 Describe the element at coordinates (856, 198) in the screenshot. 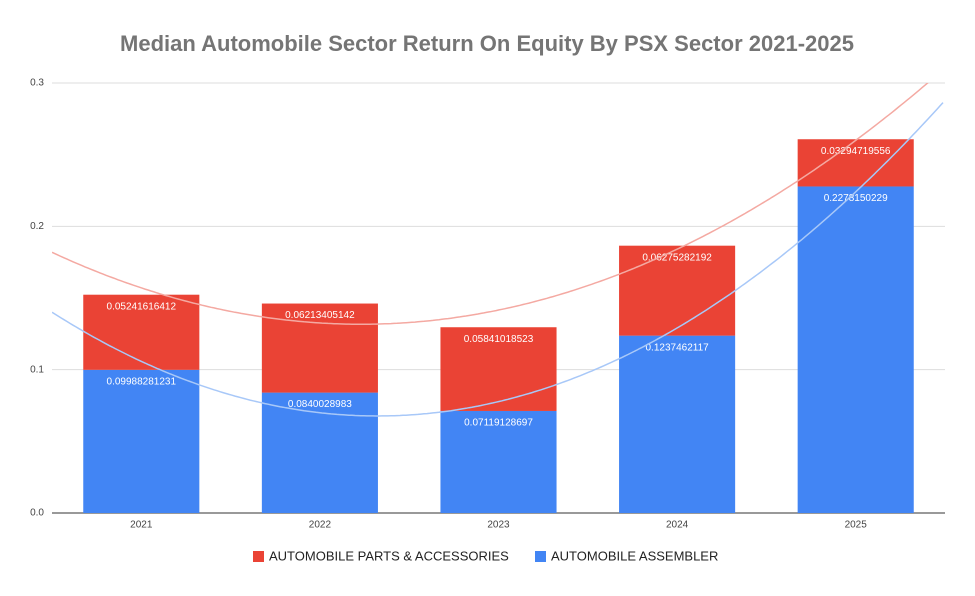

I see `value-label: 0.2278150229` at that location.